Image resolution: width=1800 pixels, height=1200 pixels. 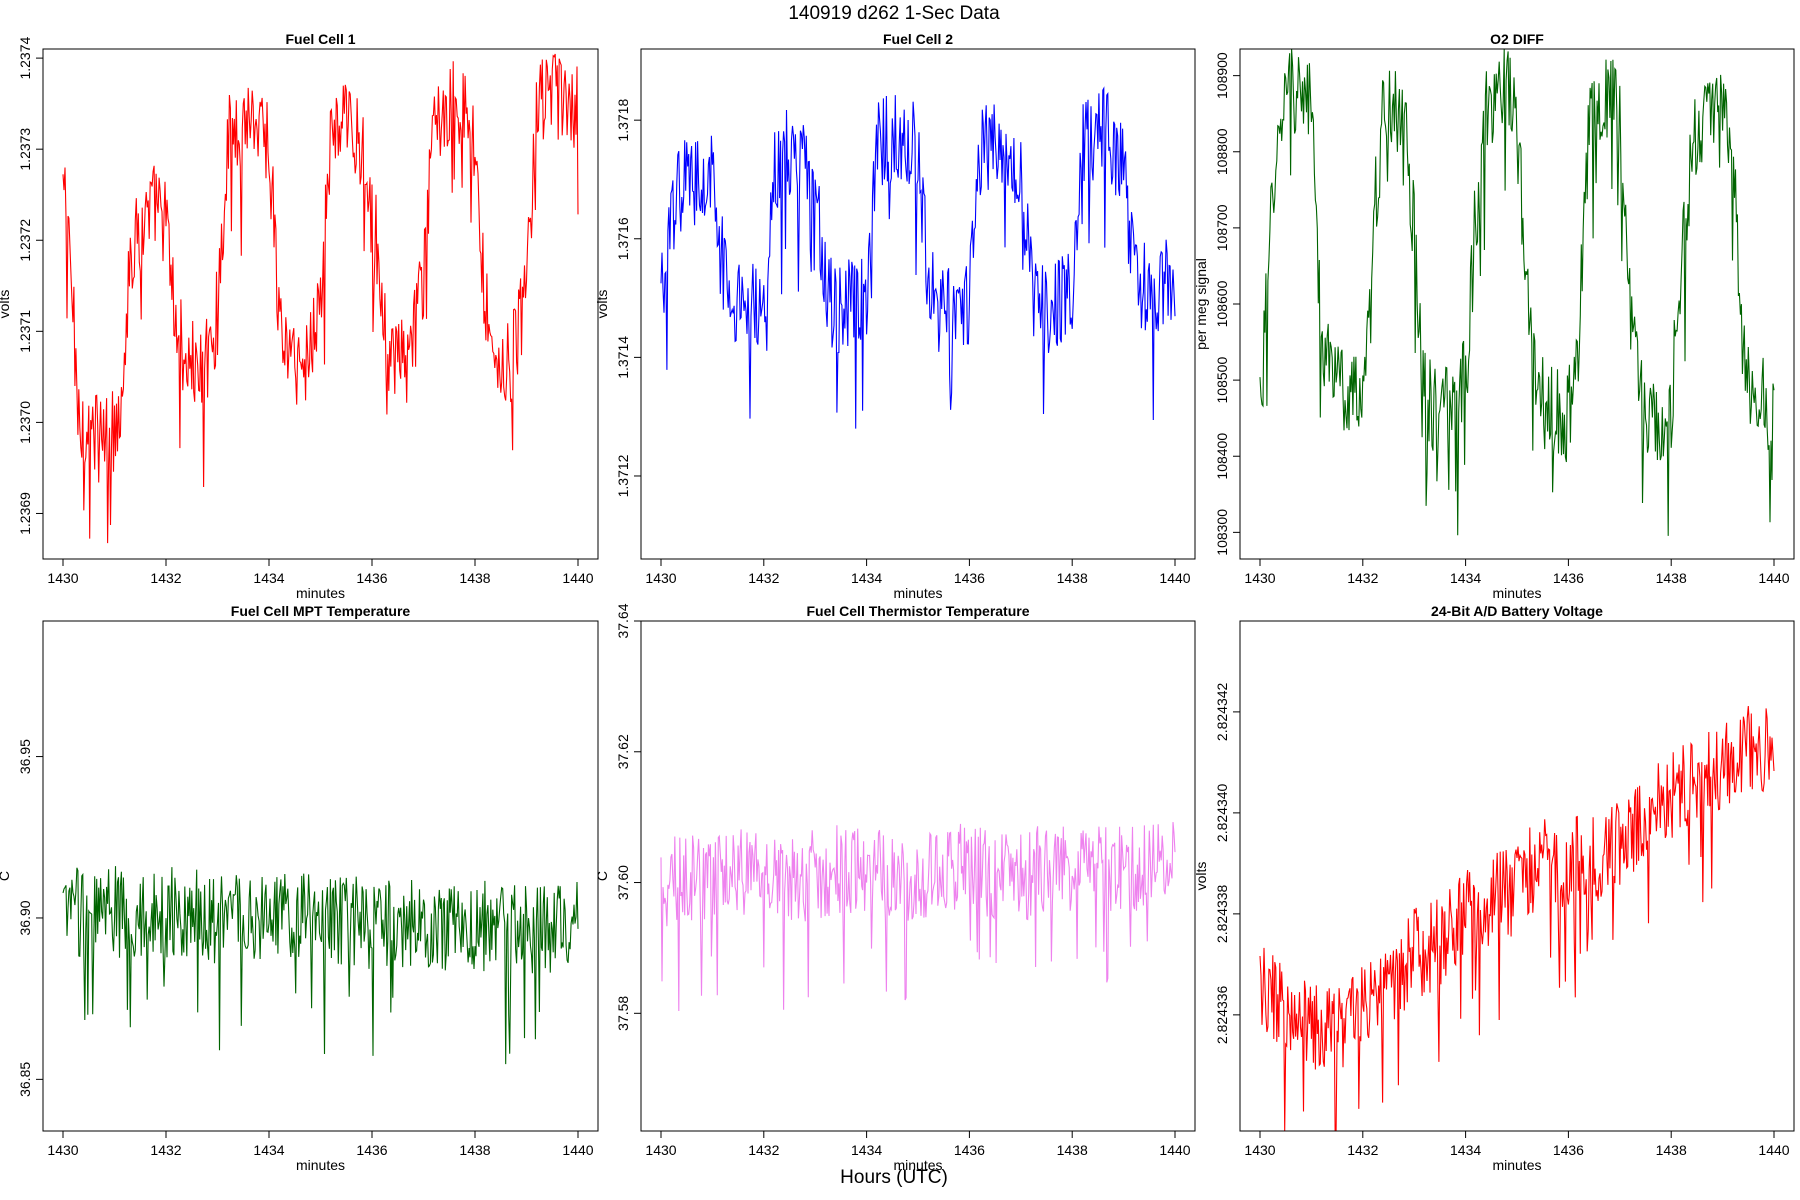 I want to click on y-tick-label: 108700, so click(x=1222, y=227).